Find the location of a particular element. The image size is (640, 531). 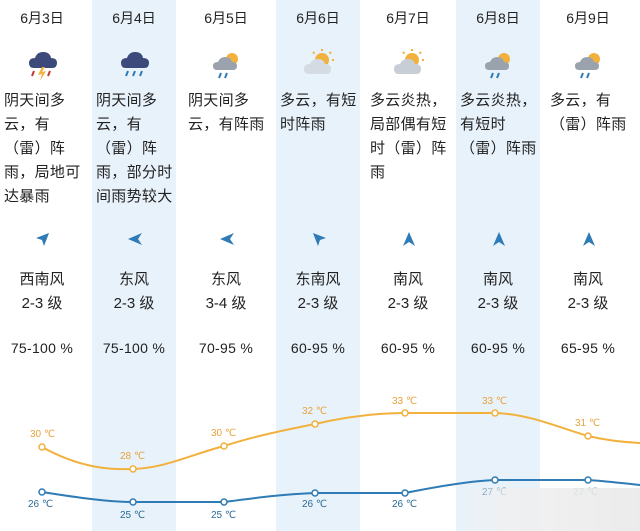

wind-info: 东风 3-4 级 is located at coordinates (226, 292).